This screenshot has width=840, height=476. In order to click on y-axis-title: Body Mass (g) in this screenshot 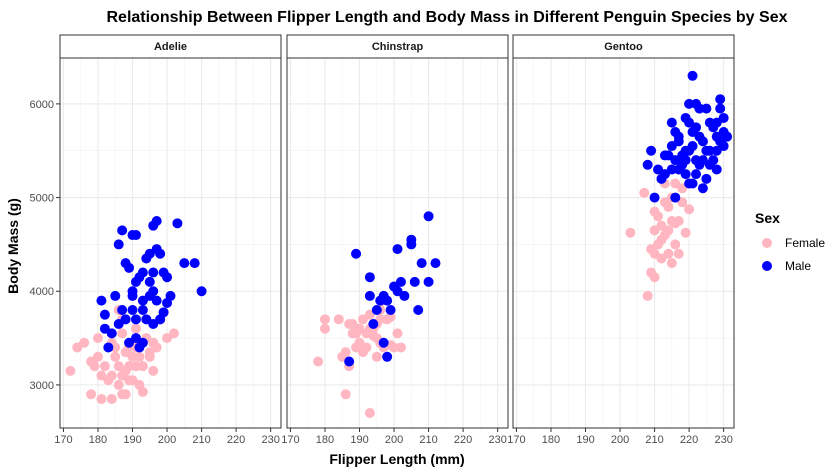, I will do `click(13, 246)`.